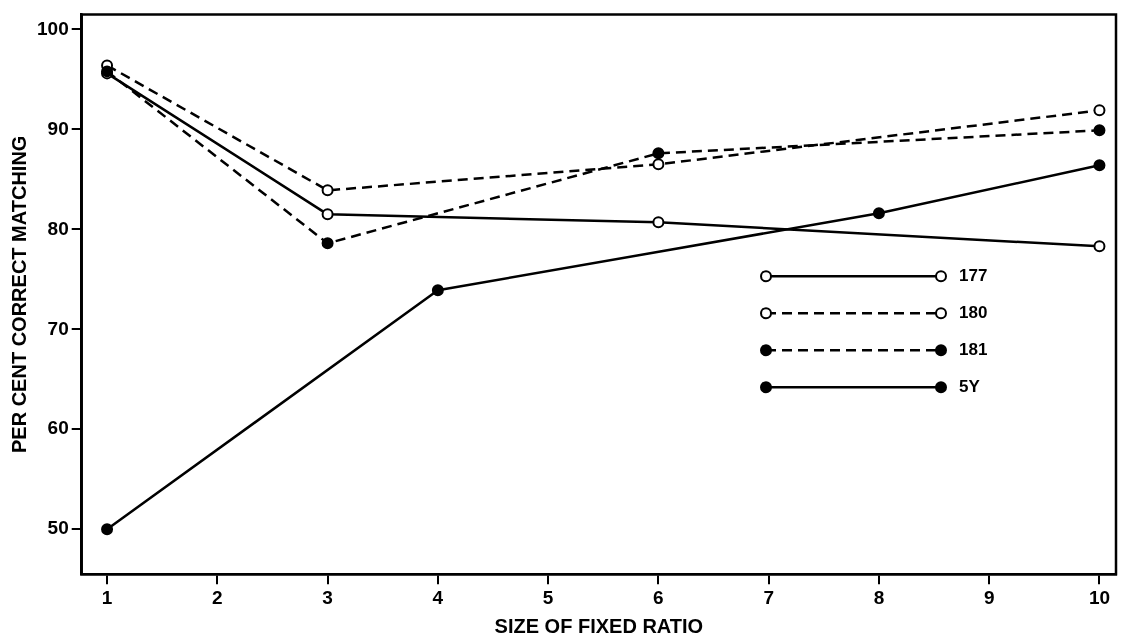 The height and width of the screenshot is (641, 1132). Describe the element at coordinates (58, 128) in the screenshot. I see `y-tick-label: 90` at that location.